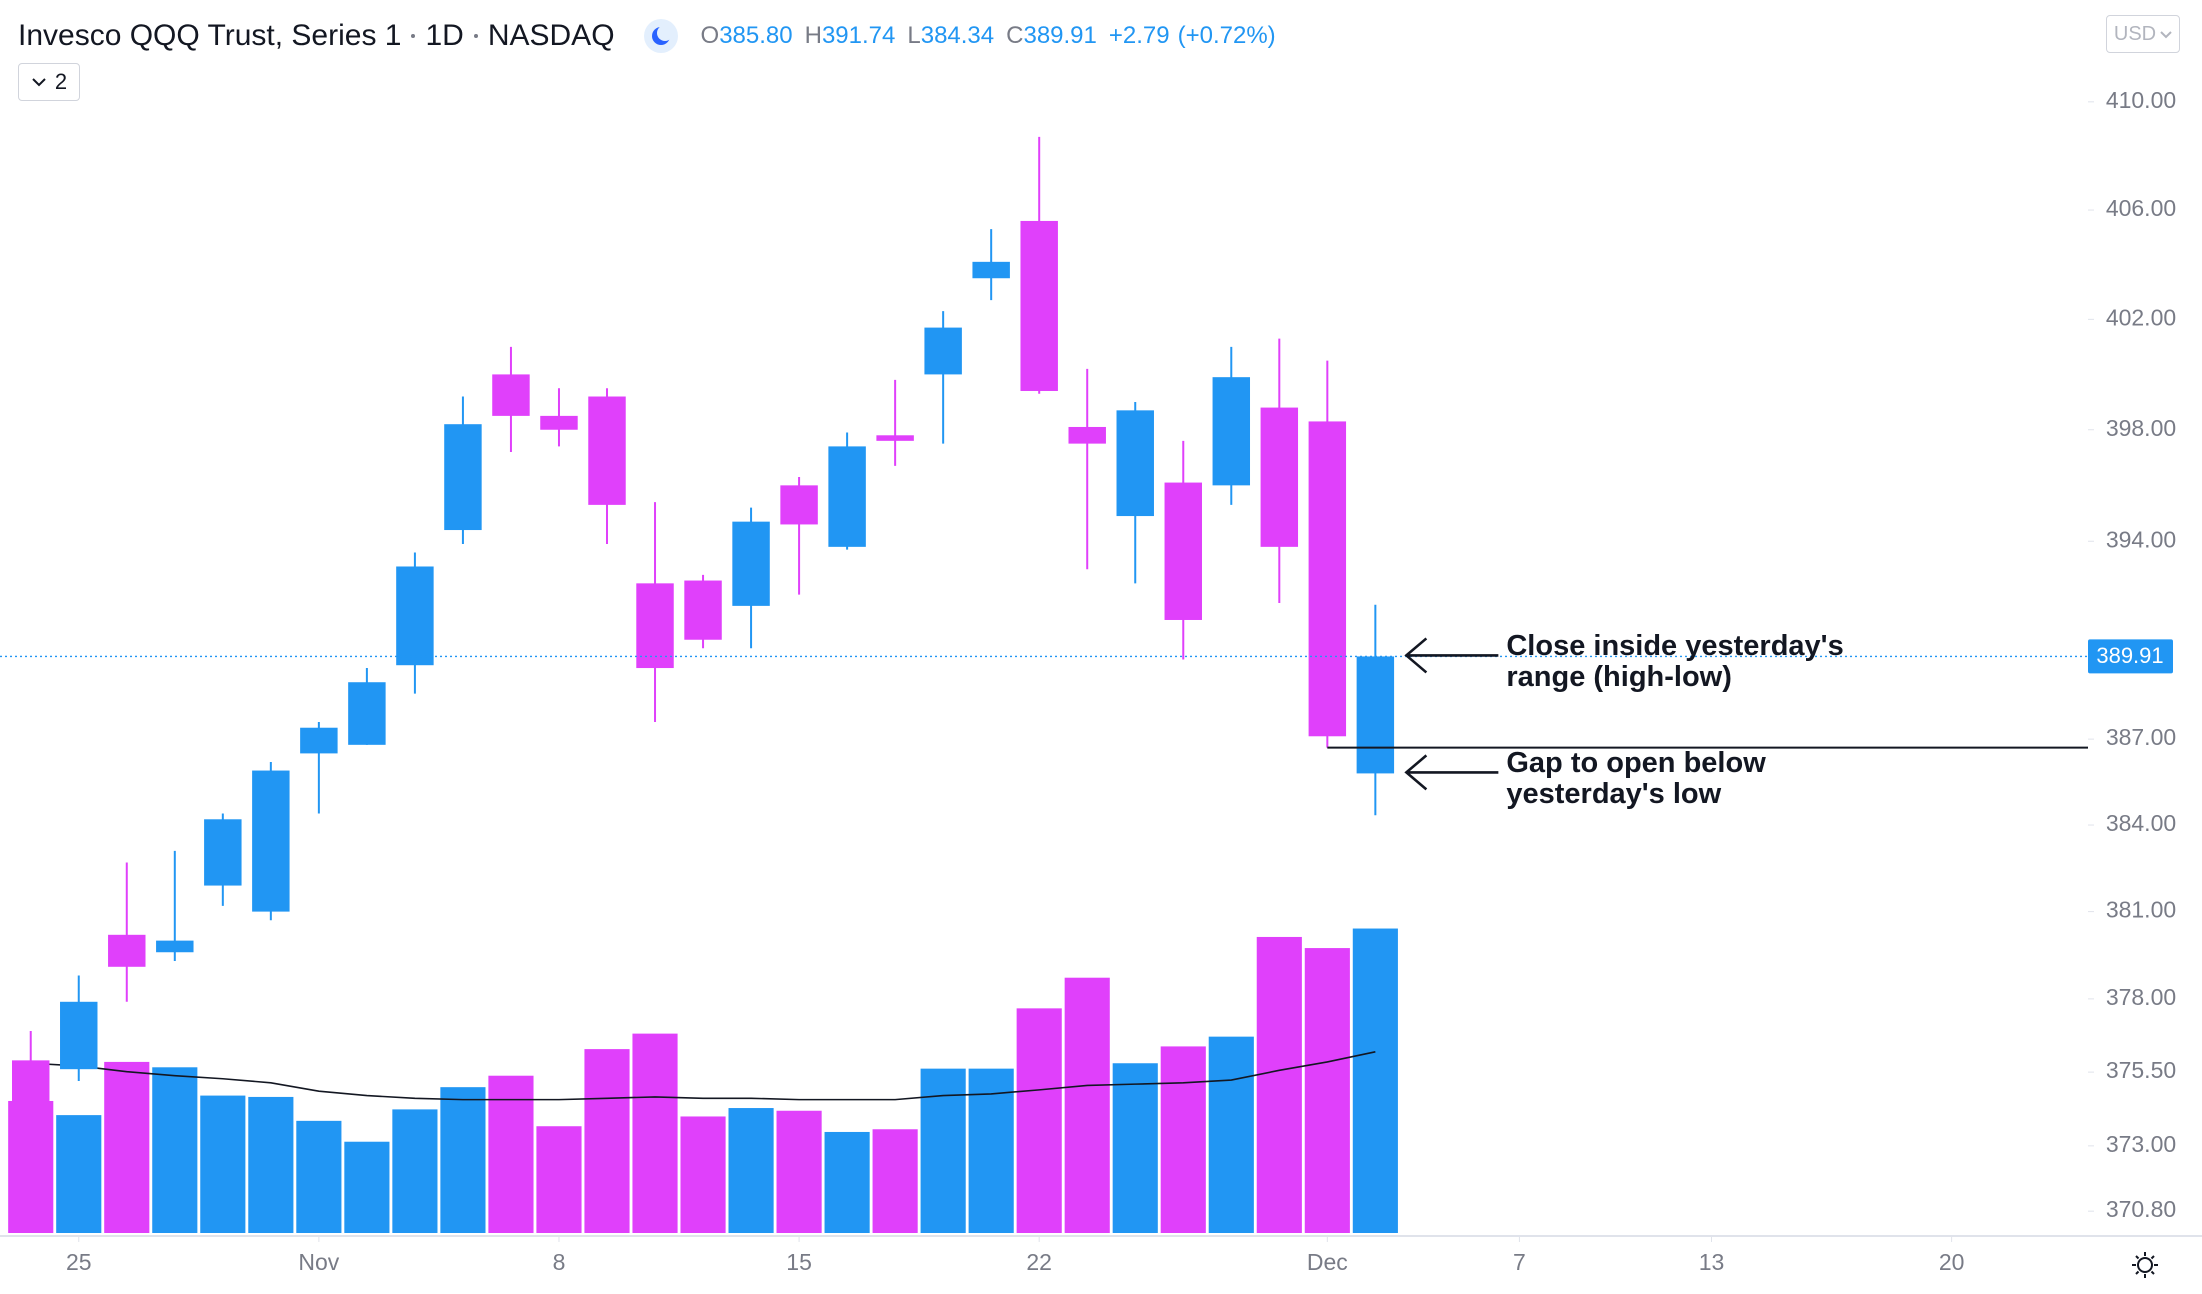  I want to click on y-tick-label: 402.00, so click(2141, 317).